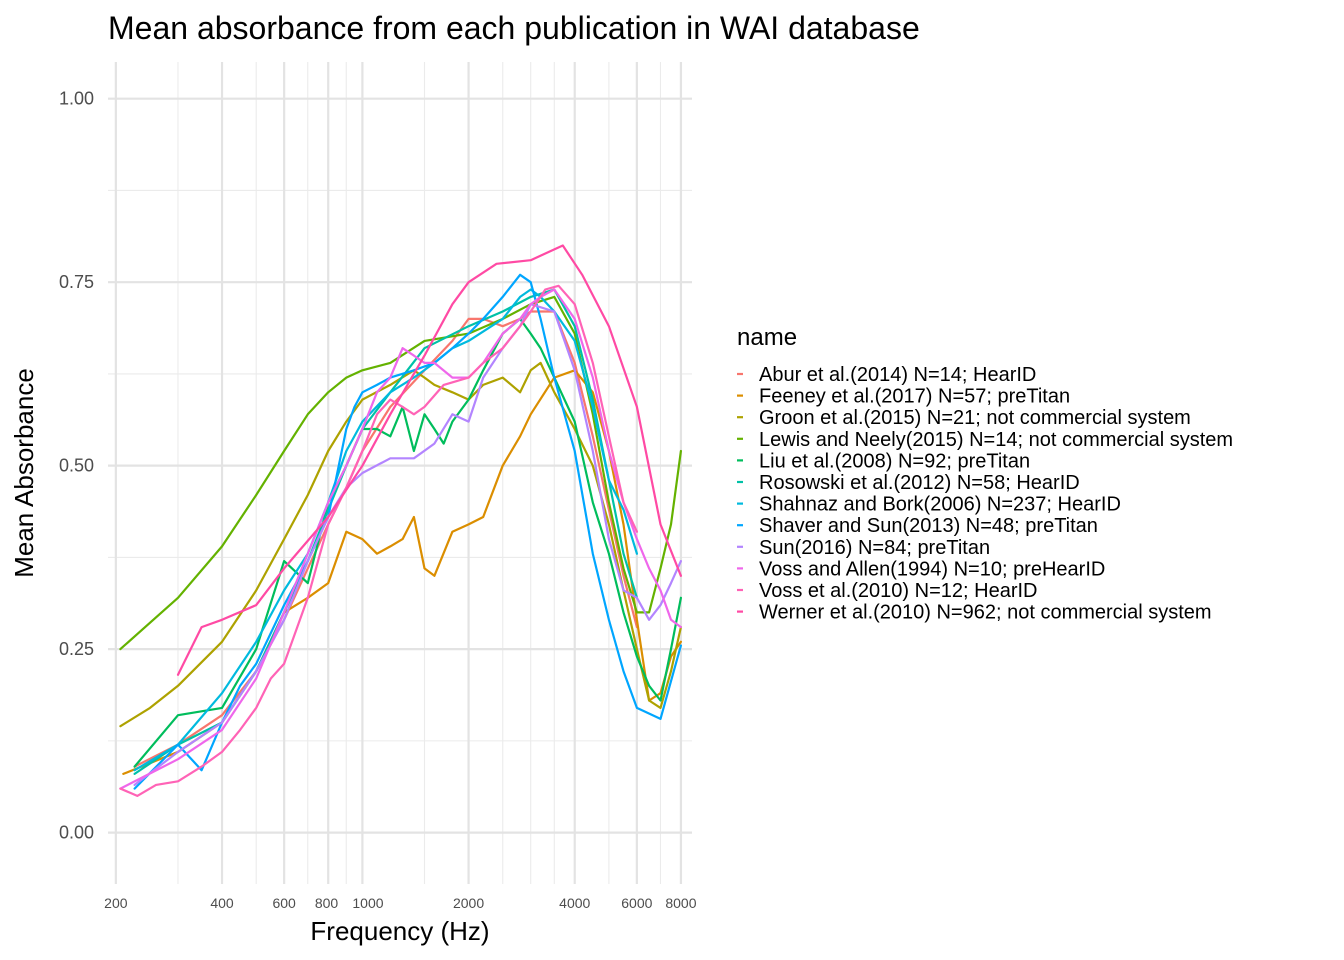 This screenshot has width=1344, height=960. What do you see at coordinates (76, 282) in the screenshot?
I see `y-tick-label: 0.75` at bounding box center [76, 282].